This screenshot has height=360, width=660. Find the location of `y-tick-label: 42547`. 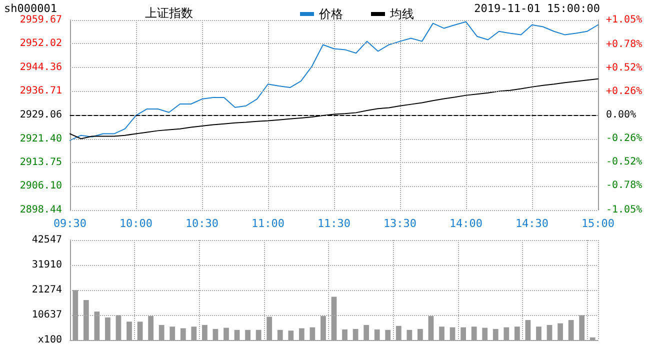

y-tick-label: 42547 is located at coordinates (47, 240).